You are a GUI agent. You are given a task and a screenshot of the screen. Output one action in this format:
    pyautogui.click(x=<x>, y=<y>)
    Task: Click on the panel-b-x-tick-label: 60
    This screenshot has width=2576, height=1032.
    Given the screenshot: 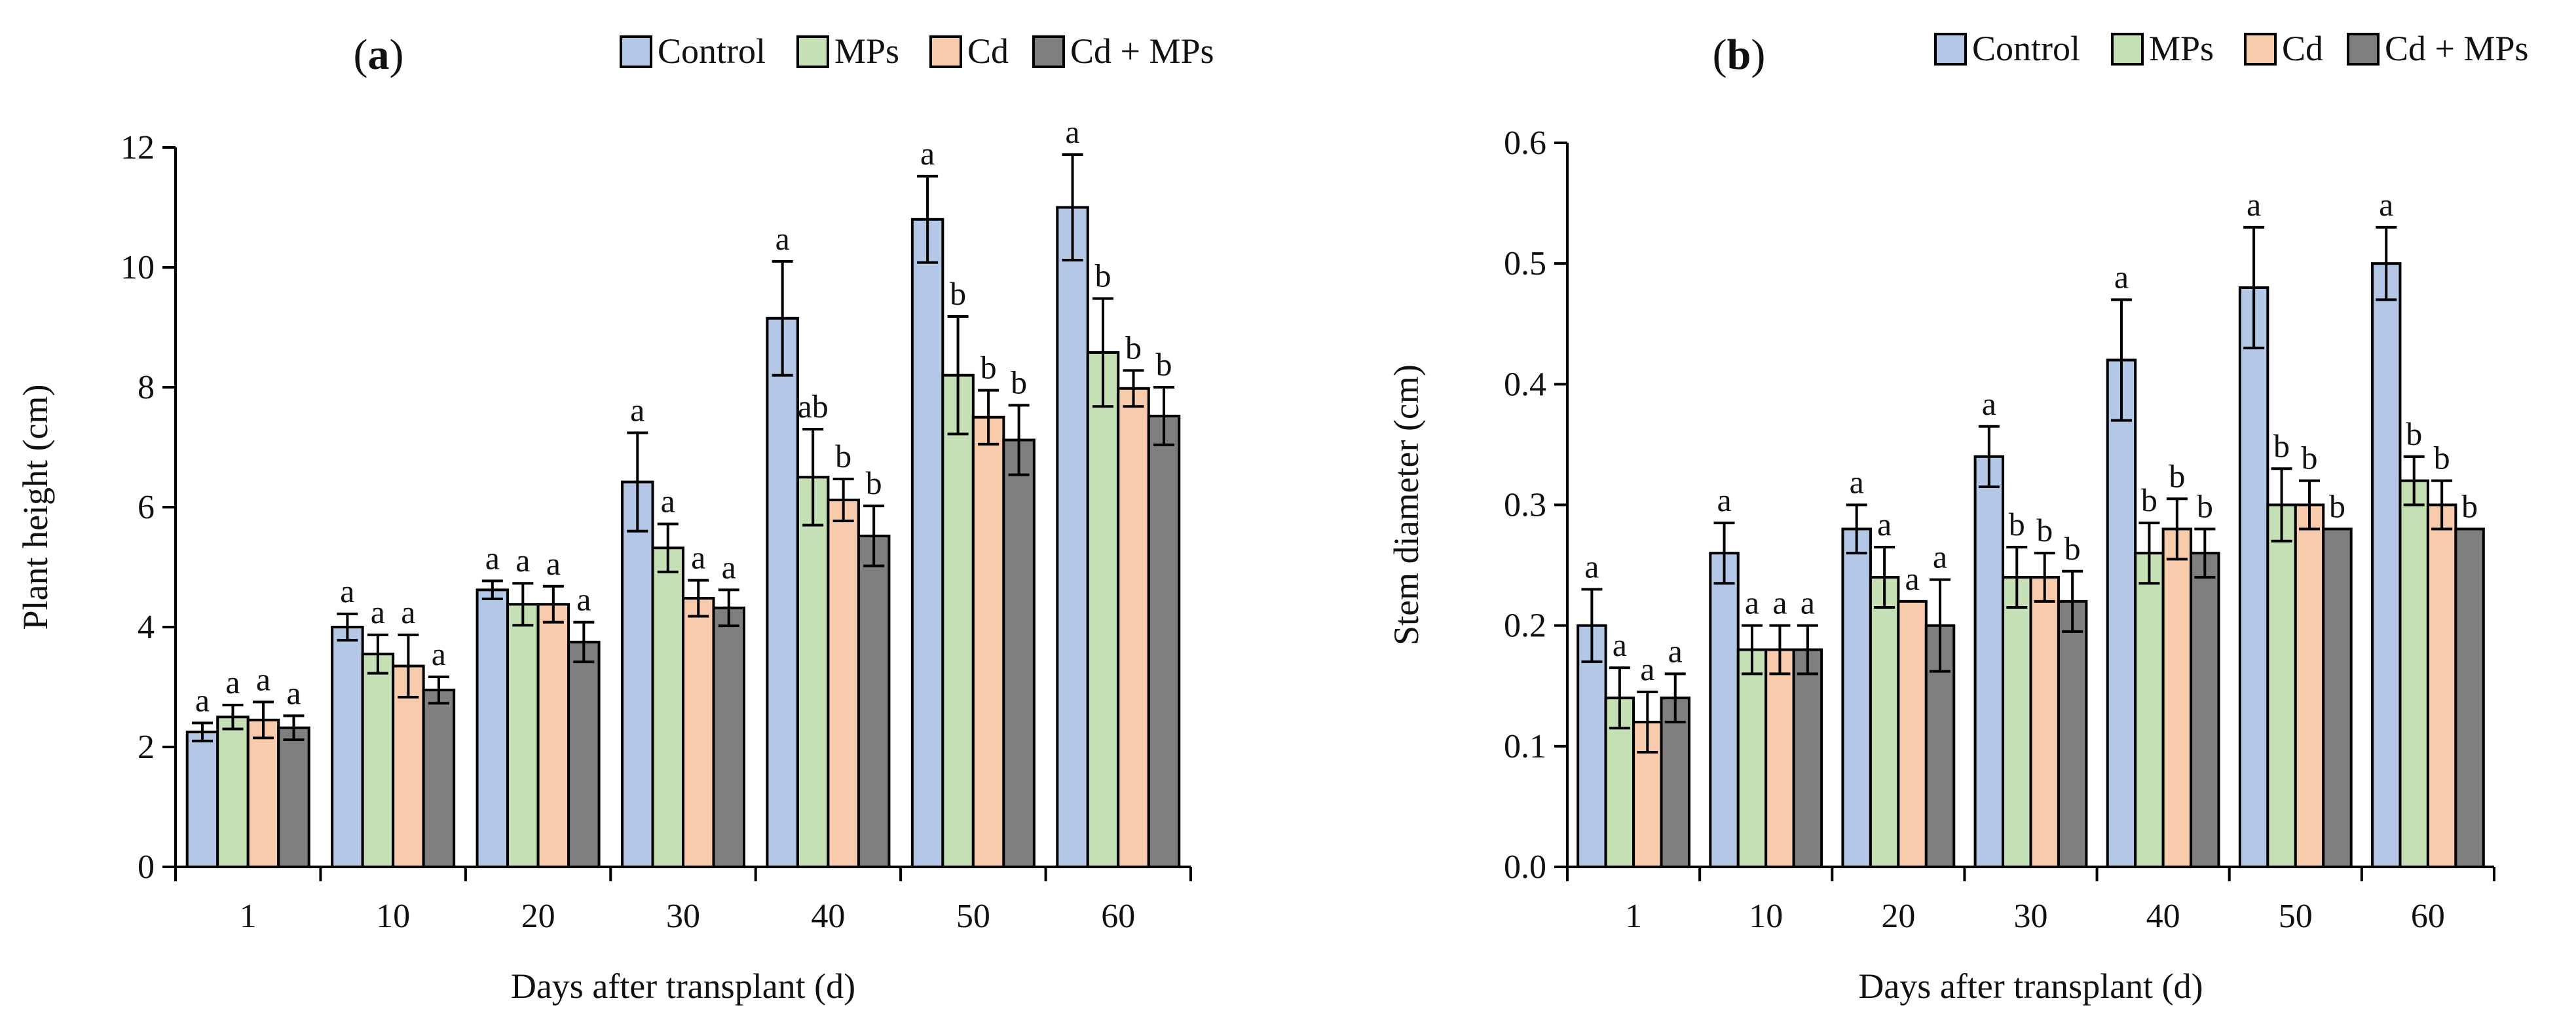 What is the action you would take?
    pyautogui.click(x=2428, y=917)
    